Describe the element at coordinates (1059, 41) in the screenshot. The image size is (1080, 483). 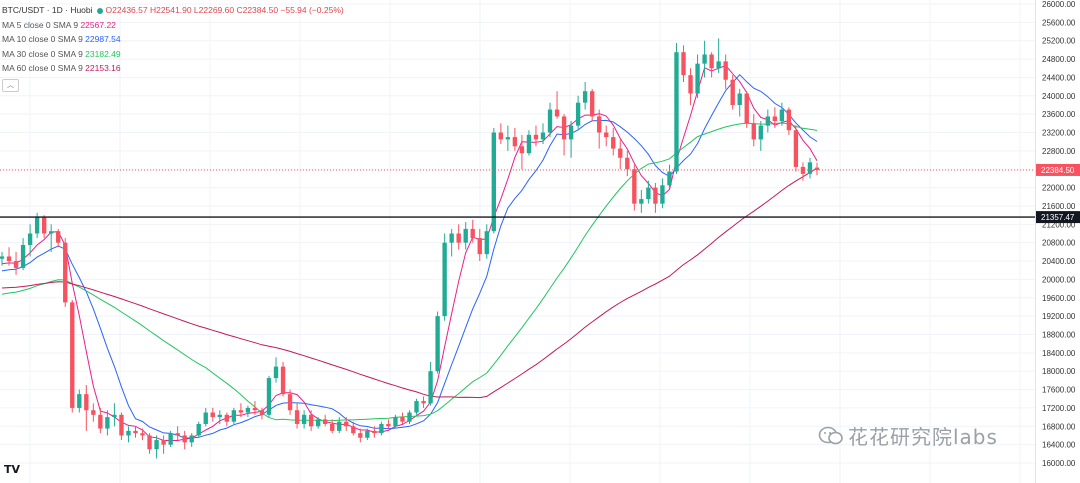
I see `y-tick-label: 25200.00` at that location.